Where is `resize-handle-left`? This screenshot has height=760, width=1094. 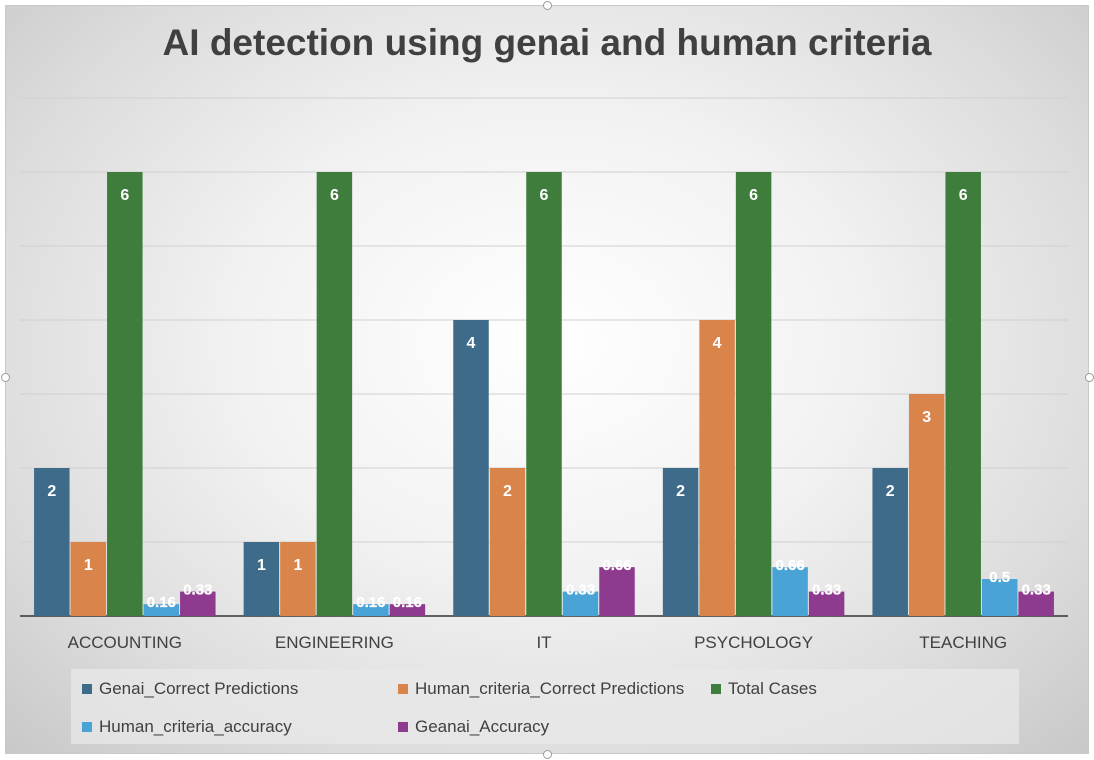
resize-handle-left is located at coordinates (5, 377).